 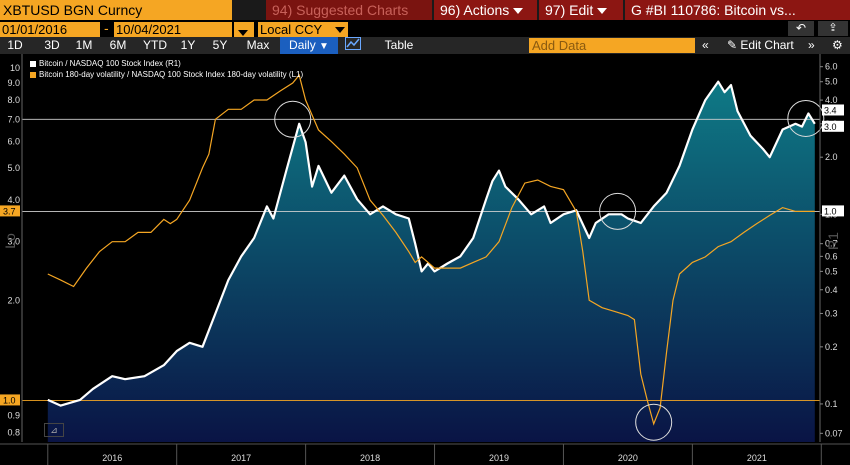 I want to click on range-ytd-button: YTD, so click(x=155, y=45).